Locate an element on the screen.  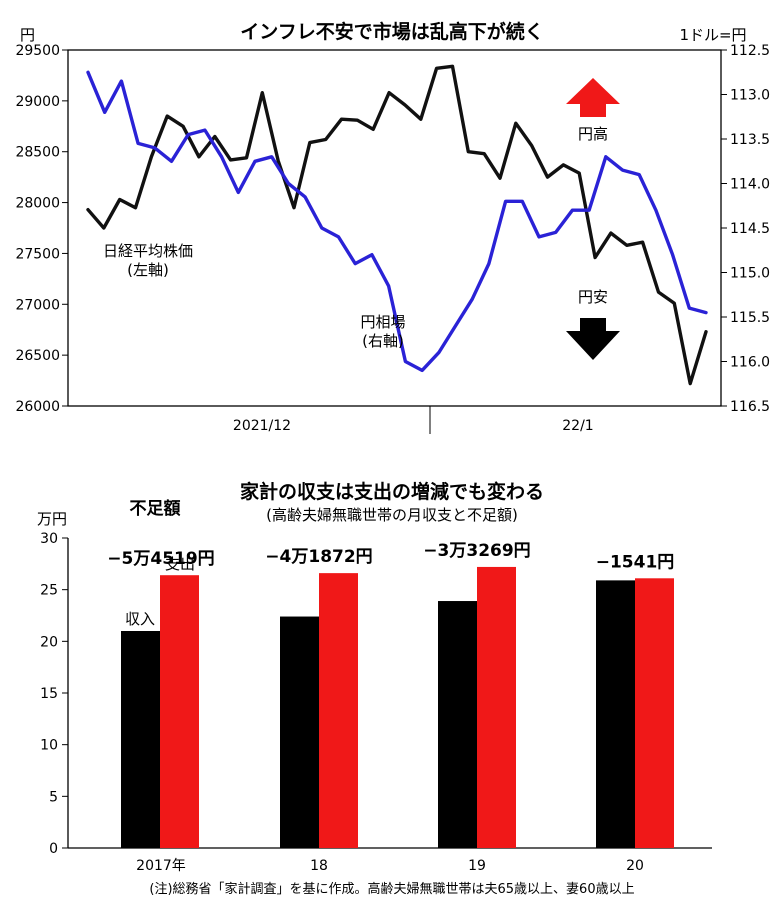
right-tick-label: 112.5 is located at coordinates (750, 51).